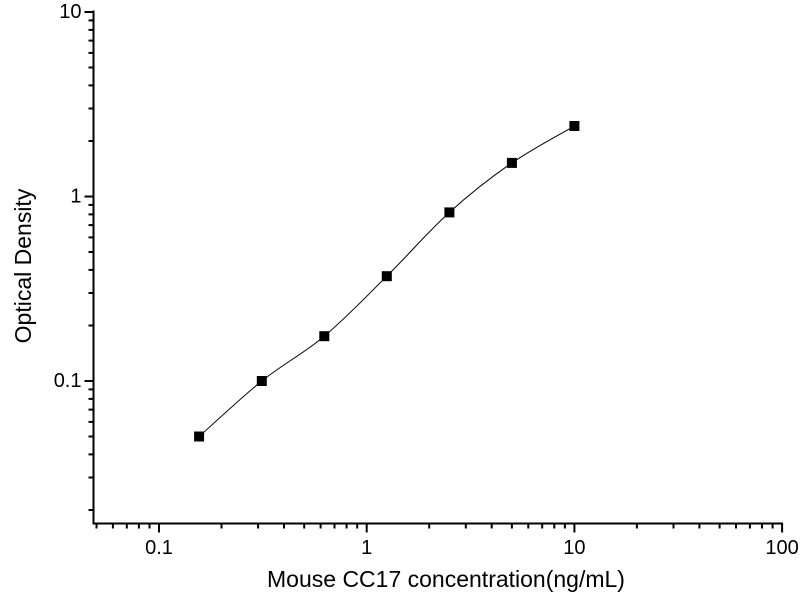 This screenshot has width=800, height=600. What do you see at coordinates (75, 197) in the screenshot?
I see `y-tick-label: 1` at bounding box center [75, 197].